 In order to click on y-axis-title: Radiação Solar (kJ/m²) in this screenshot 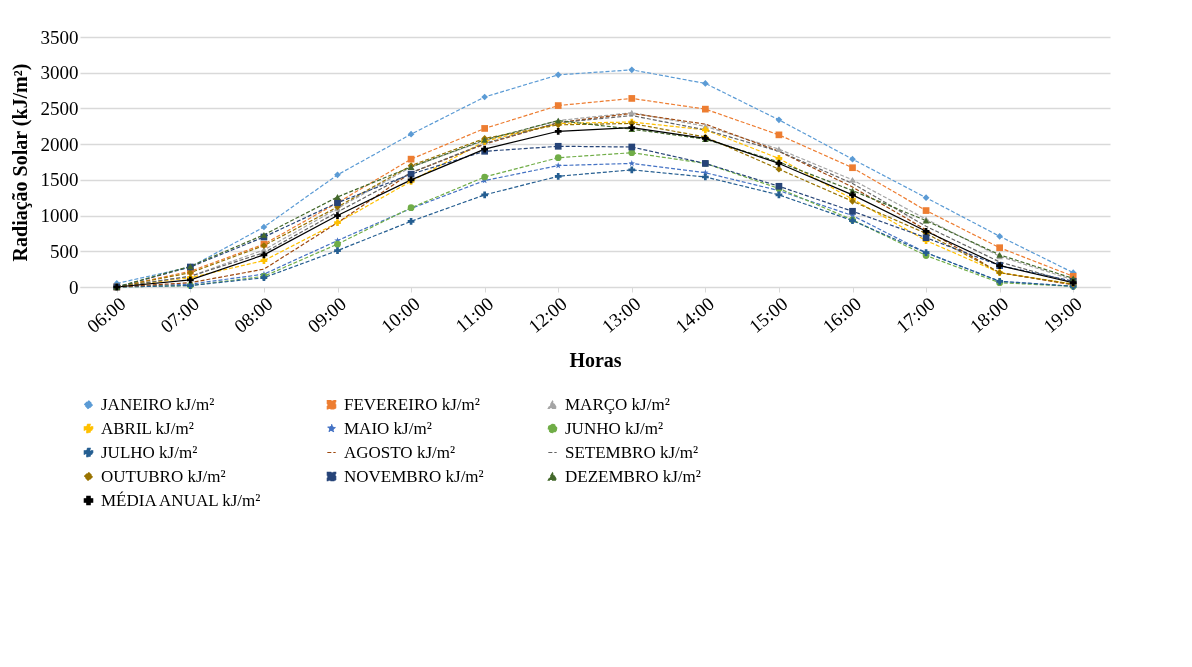, I will do `click(20, 162)`.